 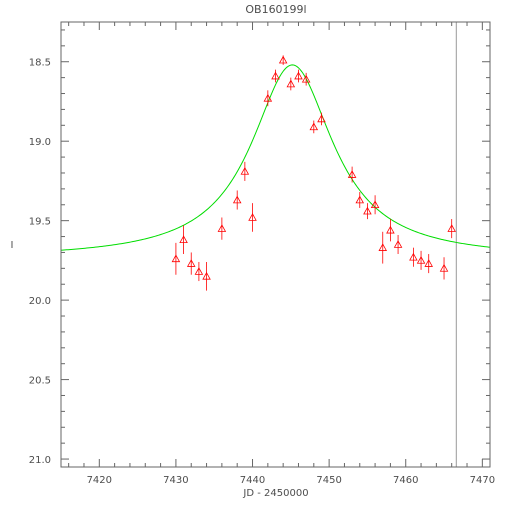 What do you see at coordinates (328, 480) in the screenshot?
I see `x-tick-label: 7450` at bounding box center [328, 480].